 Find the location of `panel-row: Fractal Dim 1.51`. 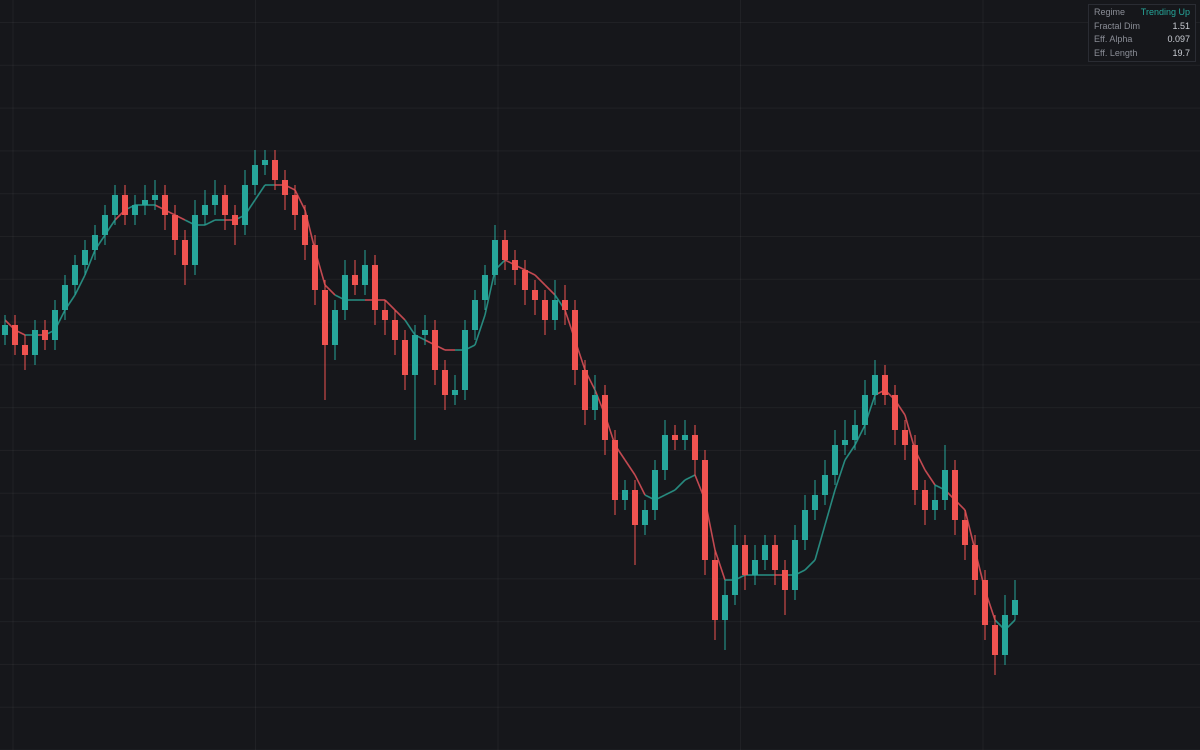

panel-row: Fractal Dim 1.51 is located at coordinates (1142, 27).